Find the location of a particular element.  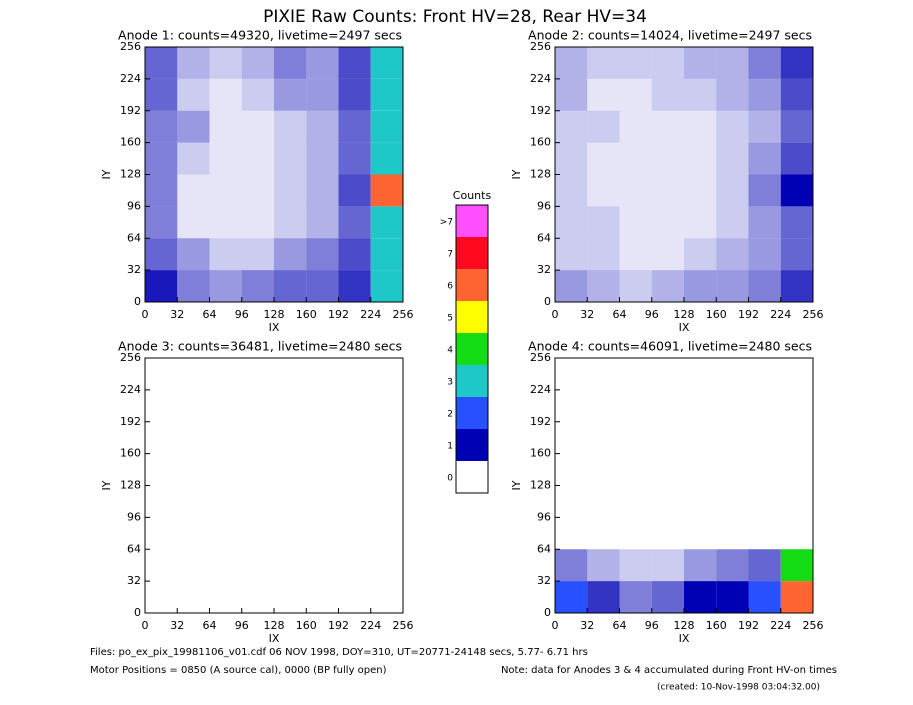

colorbar-label: 6 is located at coordinates (450, 287).